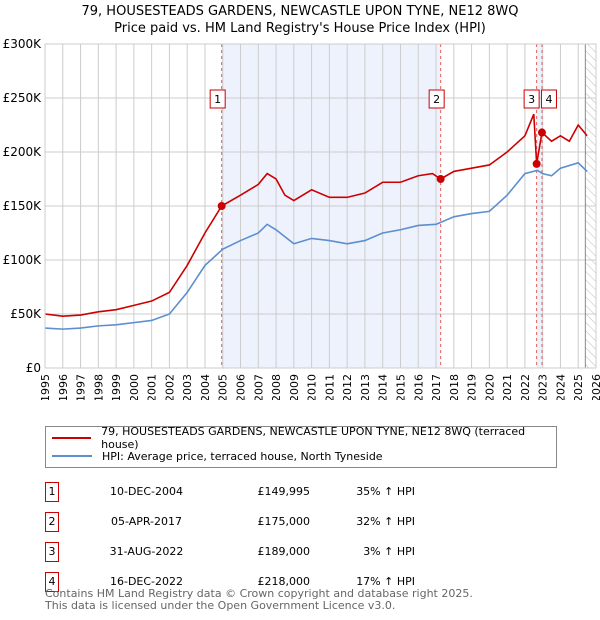 Image resolution: width=600 pixels, height=620 pixels. What do you see at coordinates (489, 387) in the screenshot?
I see `x-tick-label: 2020` at bounding box center [489, 387].